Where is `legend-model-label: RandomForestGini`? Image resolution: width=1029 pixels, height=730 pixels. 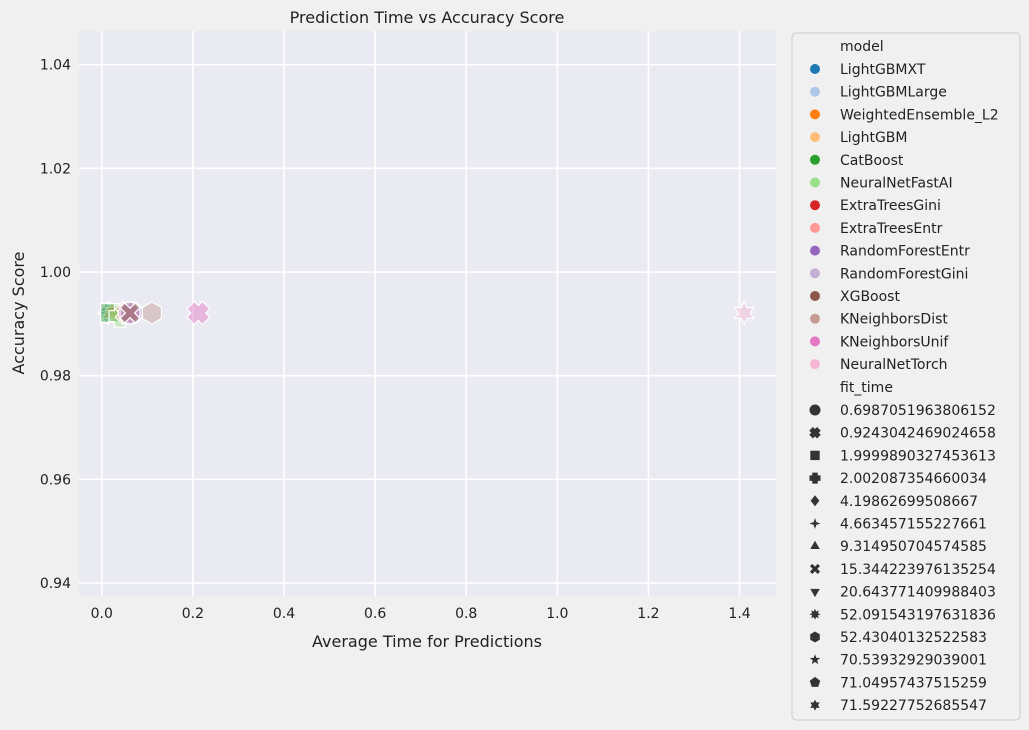 legend-model-label: RandomForestGini is located at coordinates (904, 274).